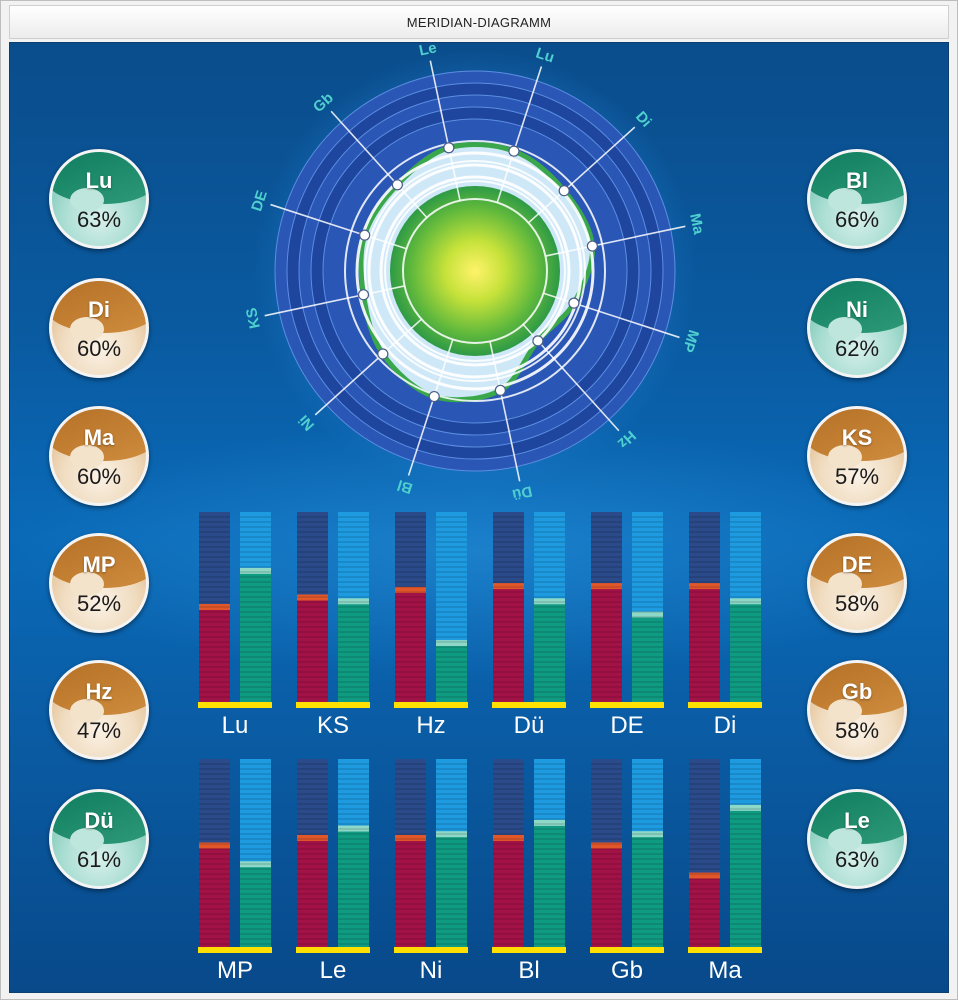 This screenshot has width=958, height=1000. I want to click on radar-point-Di, so click(564, 191).